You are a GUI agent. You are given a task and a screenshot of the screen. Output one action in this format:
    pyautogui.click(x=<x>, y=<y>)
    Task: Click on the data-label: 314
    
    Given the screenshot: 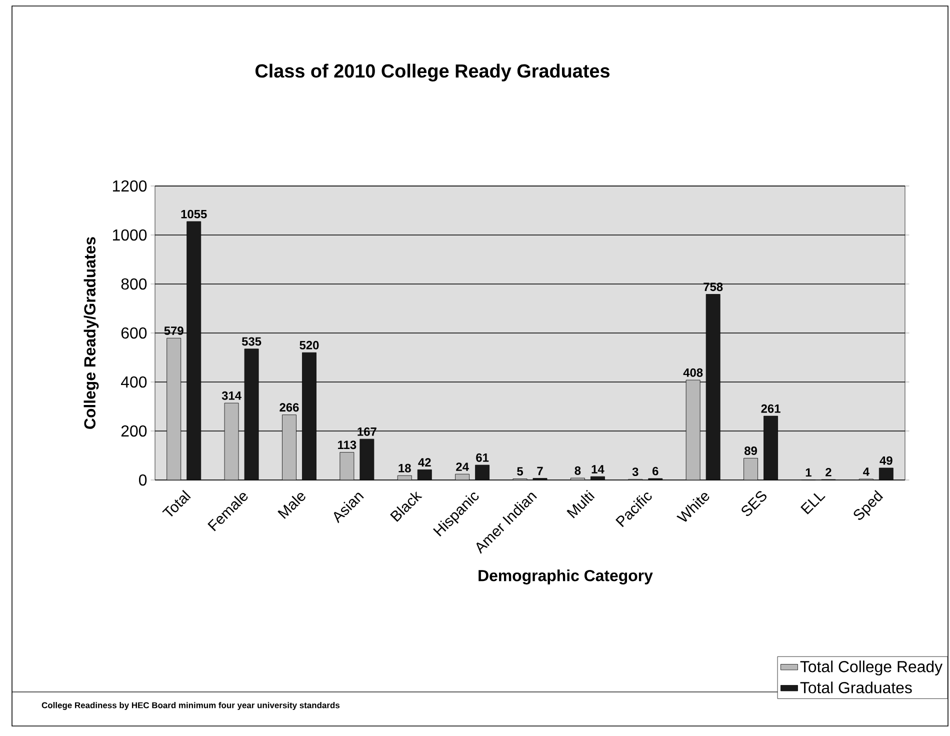 What is the action you would take?
    pyautogui.click(x=232, y=395)
    